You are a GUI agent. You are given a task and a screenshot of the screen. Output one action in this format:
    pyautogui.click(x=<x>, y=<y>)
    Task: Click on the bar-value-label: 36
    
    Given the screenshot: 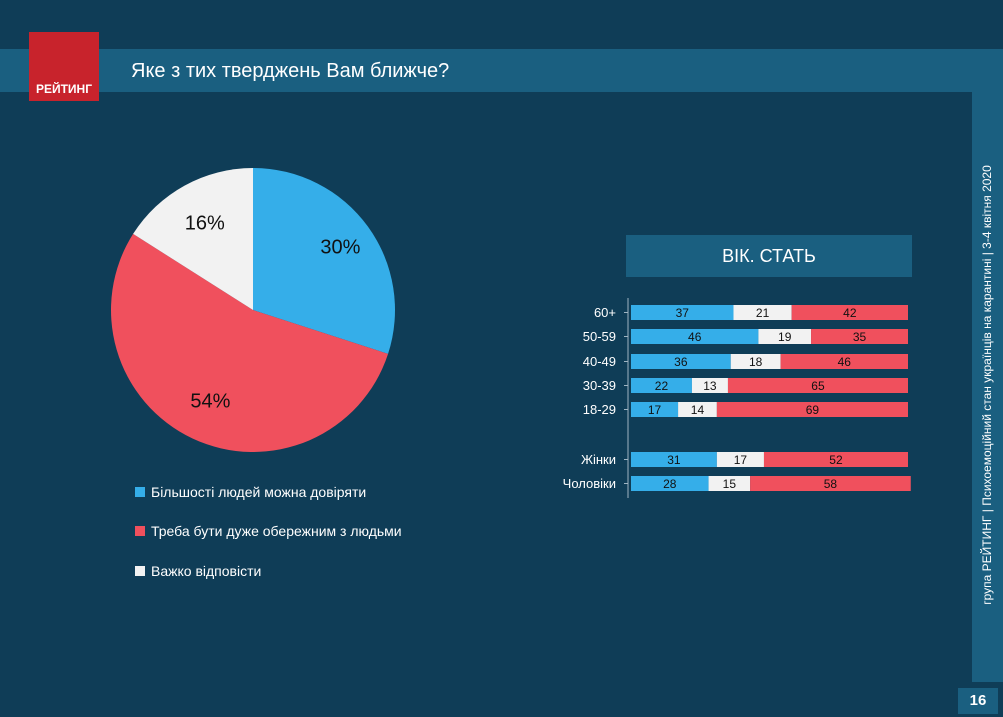 What is the action you would take?
    pyautogui.click(x=681, y=362)
    